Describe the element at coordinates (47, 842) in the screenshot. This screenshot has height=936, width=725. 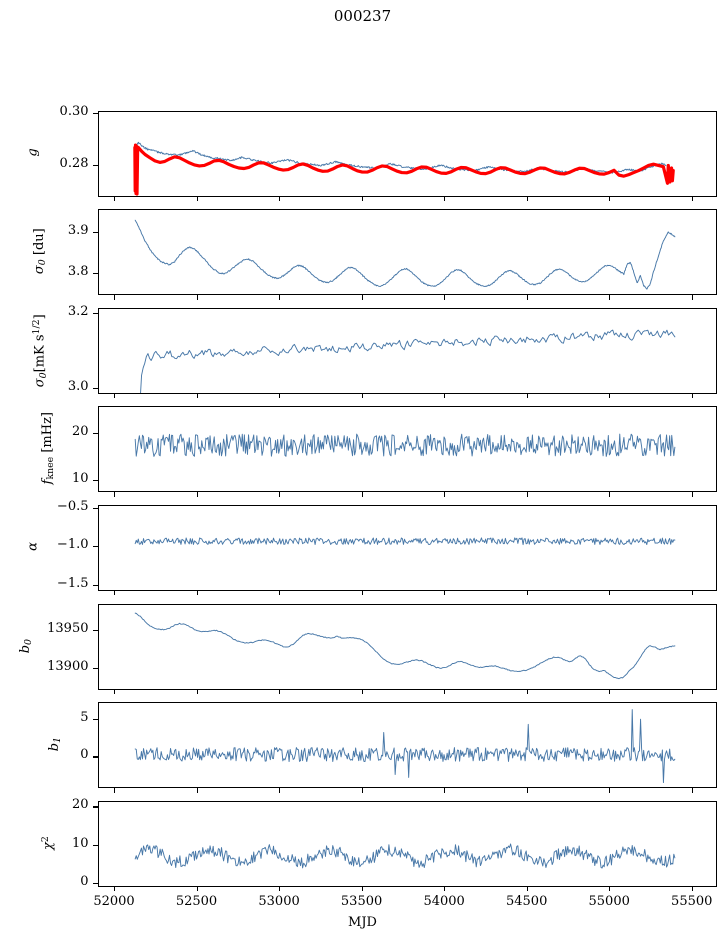
I see `y-axis-label: χ2` at that location.